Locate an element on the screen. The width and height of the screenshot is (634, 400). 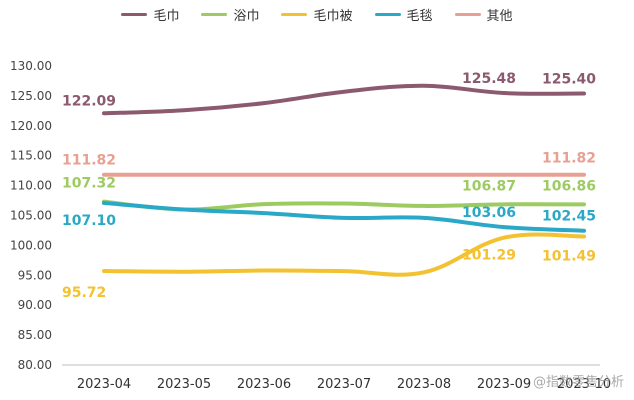
y-tick-label: 85.00 is located at coordinates (35, 335).